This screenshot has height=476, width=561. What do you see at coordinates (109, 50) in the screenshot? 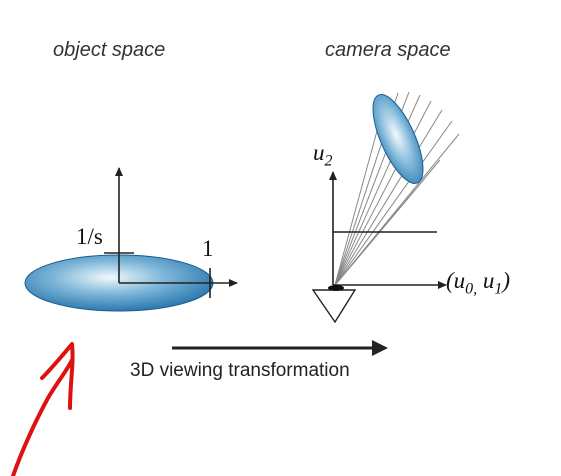
I see `object-space-heading: object space` at bounding box center [109, 50].